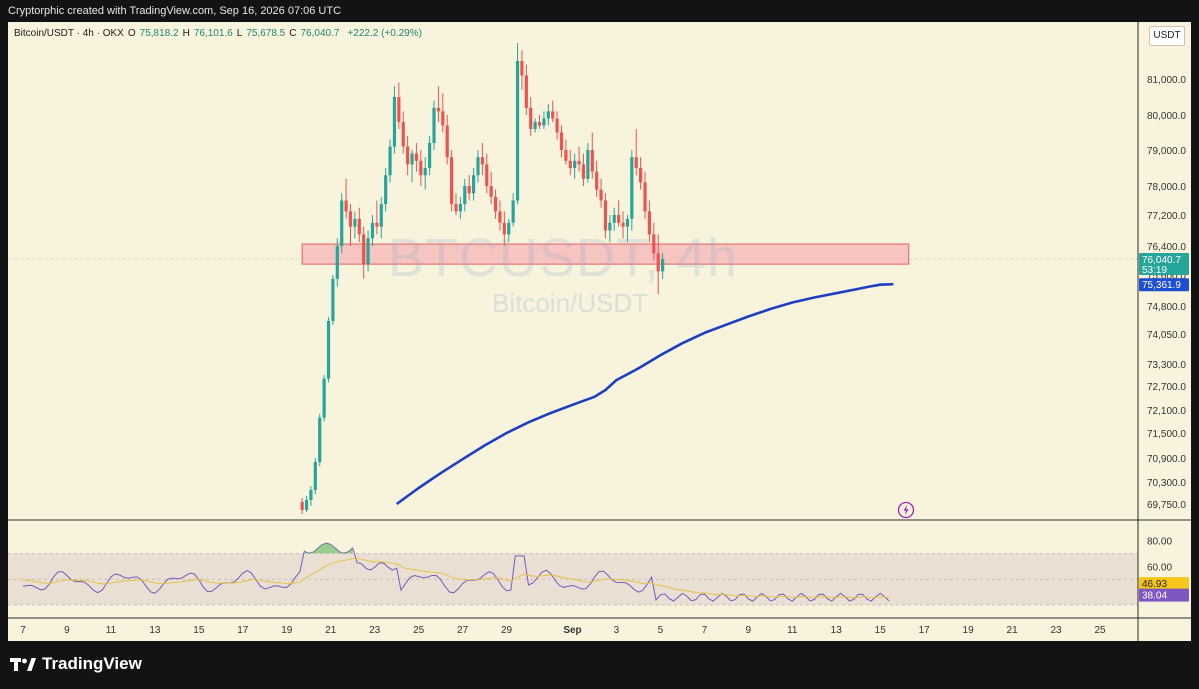 The height and width of the screenshot is (689, 1199). What do you see at coordinates (1166, 505) in the screenshot?
I see `price-tick-label: 69,750.0` at bounding box center [1166, 505].